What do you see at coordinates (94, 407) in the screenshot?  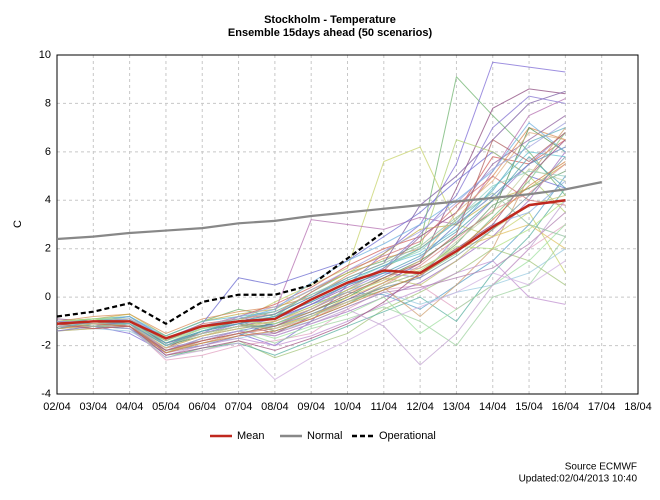 I see `x-tick-label: 03/04` at bounding box center [94, 407].